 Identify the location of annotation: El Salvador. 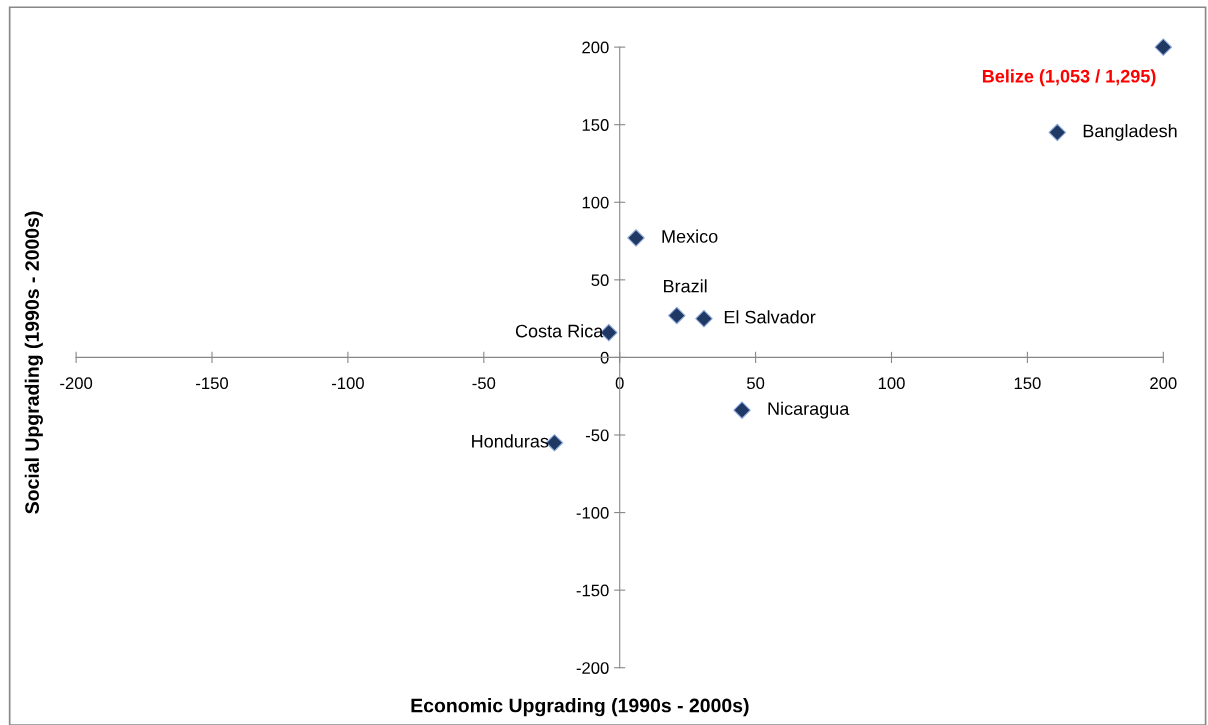
(770, 317).